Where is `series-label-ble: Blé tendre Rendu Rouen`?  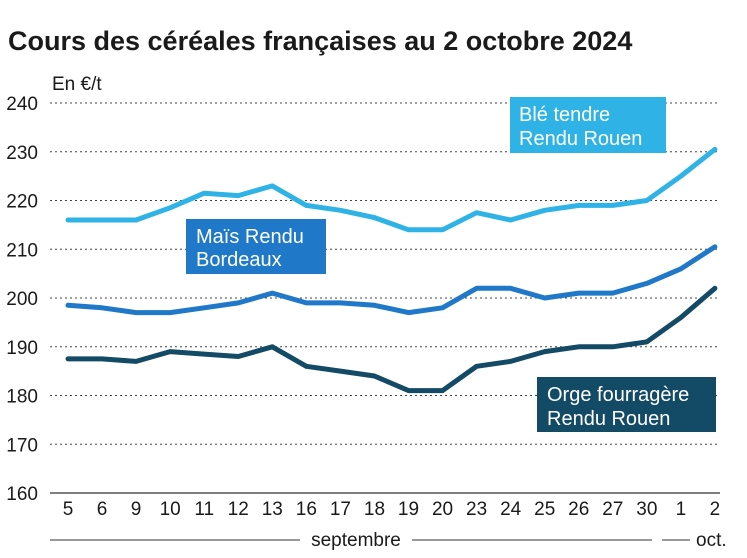
series-label-ble: Blé tendre Rendu Rouen is located at coordinates (588, 125).